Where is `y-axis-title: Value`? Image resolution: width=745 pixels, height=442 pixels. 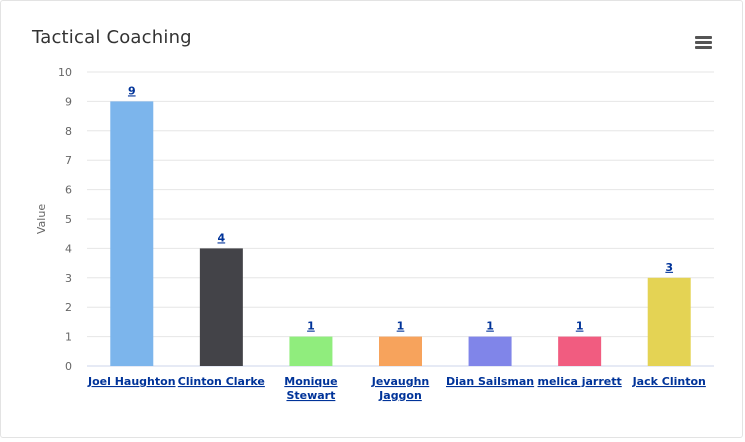 y-axis-title: Value is located at coordinates (41, 219).